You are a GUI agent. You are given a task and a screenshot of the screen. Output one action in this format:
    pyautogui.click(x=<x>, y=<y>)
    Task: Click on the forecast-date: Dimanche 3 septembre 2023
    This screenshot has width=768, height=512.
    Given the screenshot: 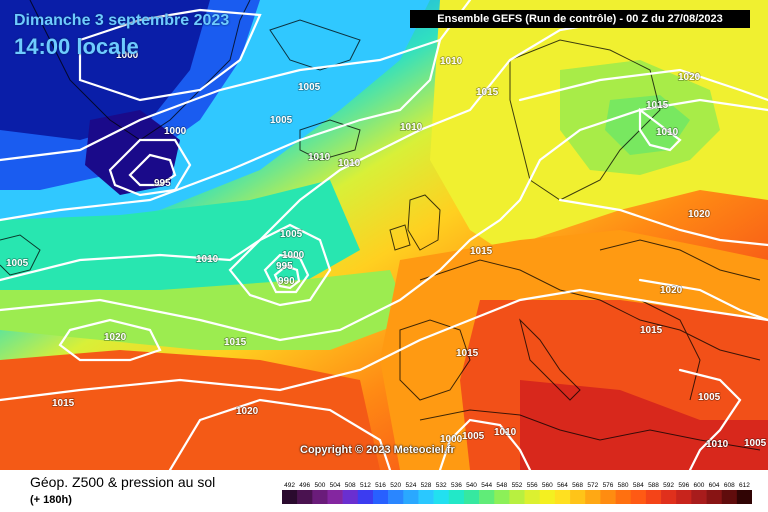 What is the action you would take?
    pyautogui.click(x=122, y=20)
    